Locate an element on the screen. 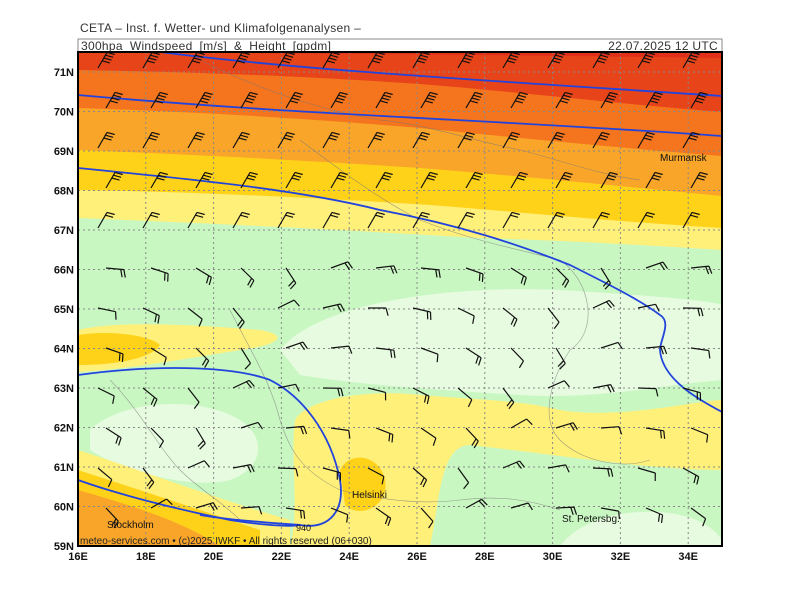 This screenshot has width=800, height=600. contour-label: 940 is located at coordinates (303, 528).